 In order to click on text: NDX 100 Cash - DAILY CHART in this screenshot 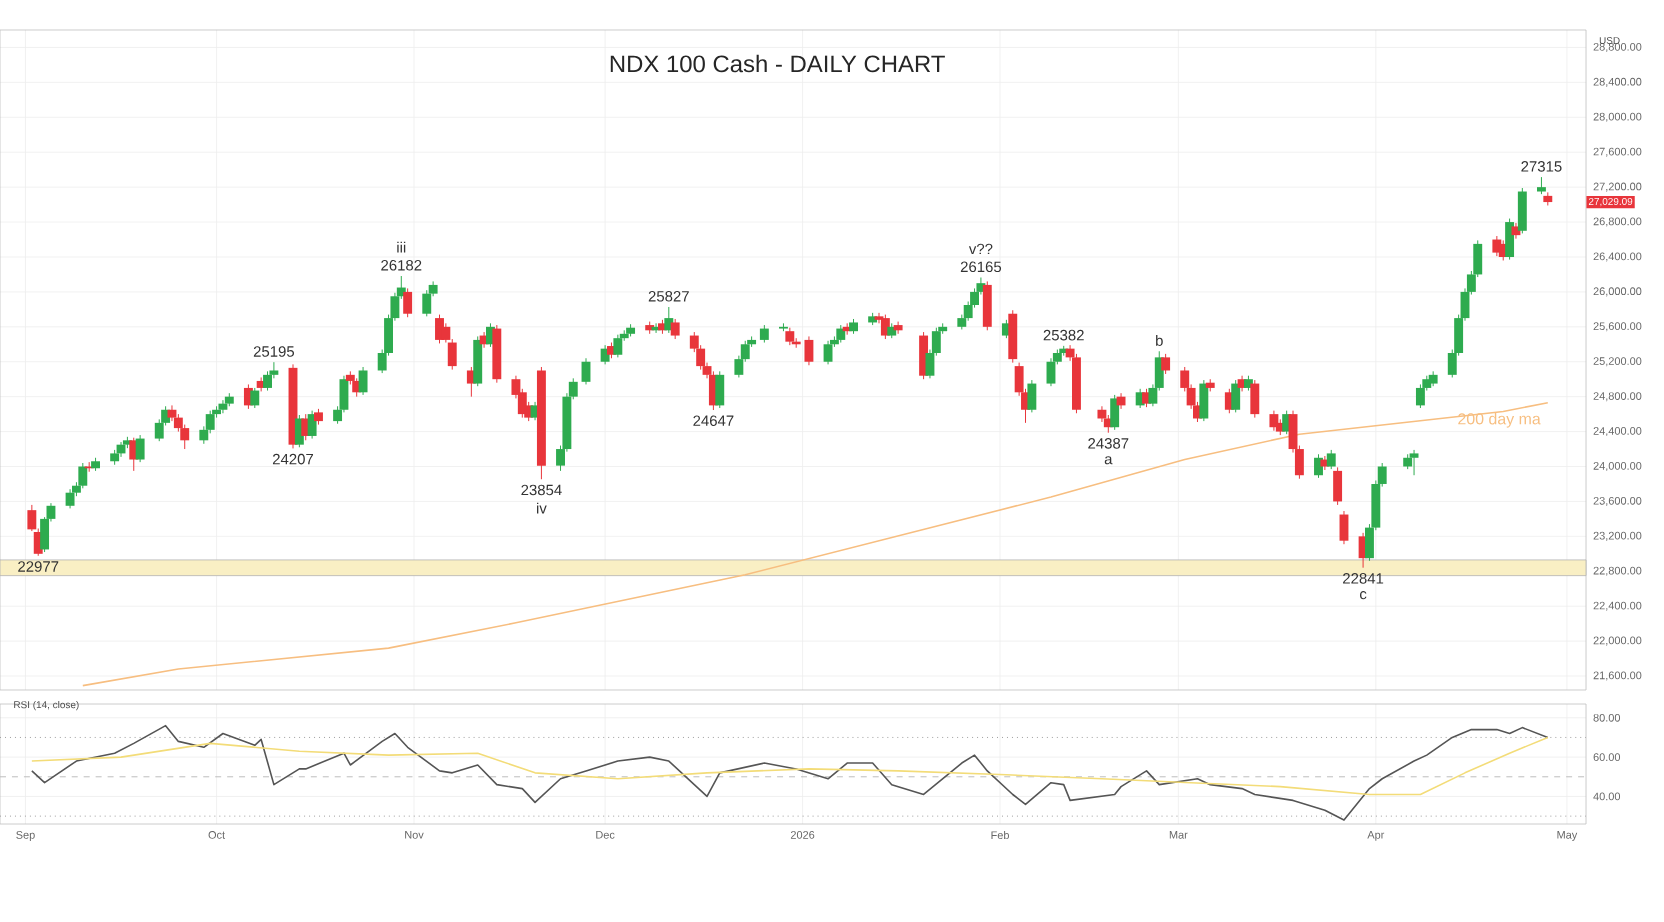, I will do `click(777, 63)`.